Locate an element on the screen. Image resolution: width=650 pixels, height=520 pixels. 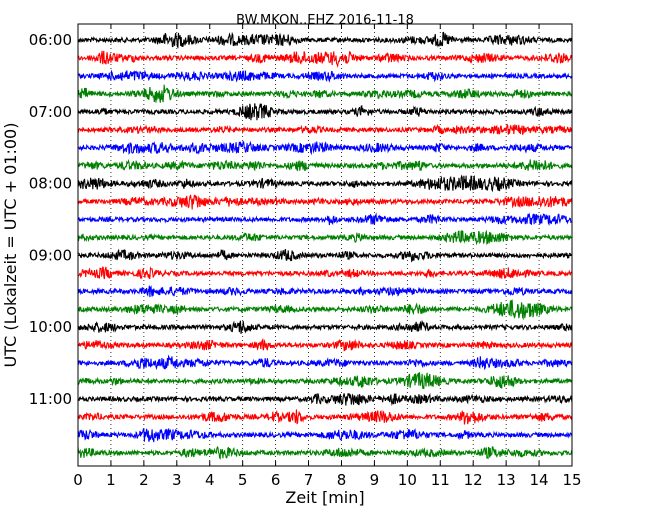
y-tick-label: 08:00 is located at coordinates (50, 184).